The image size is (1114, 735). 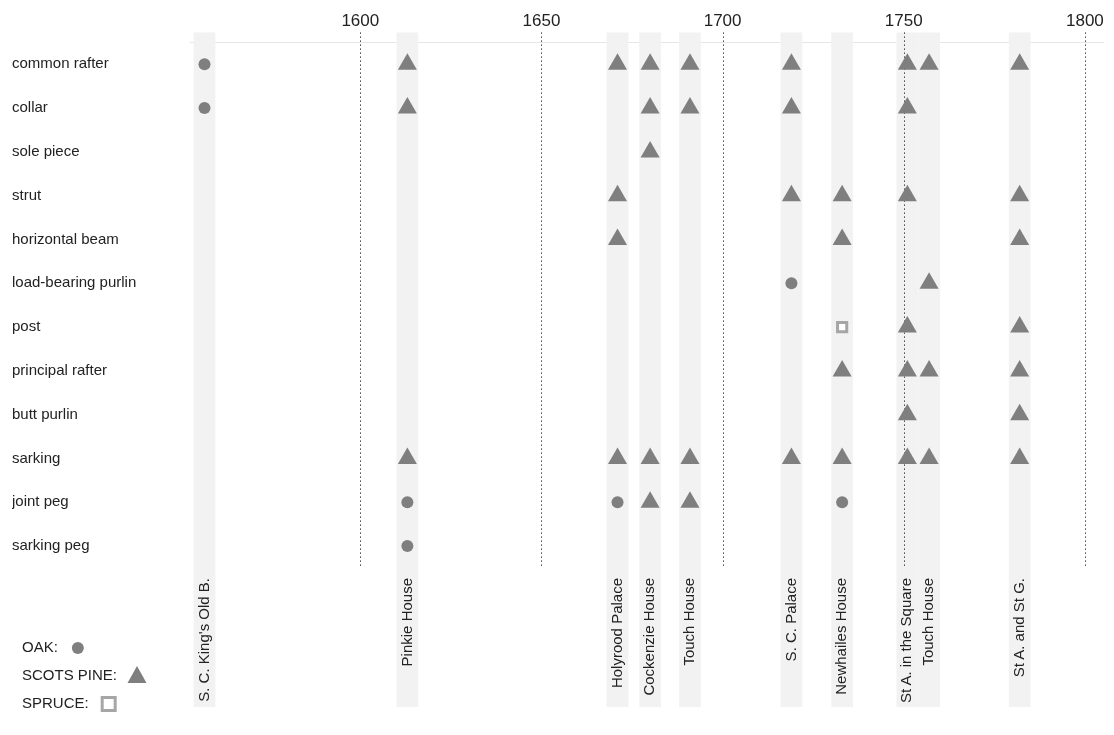 I want to click on y-tick-label: strut, so click(x=27, y=194).